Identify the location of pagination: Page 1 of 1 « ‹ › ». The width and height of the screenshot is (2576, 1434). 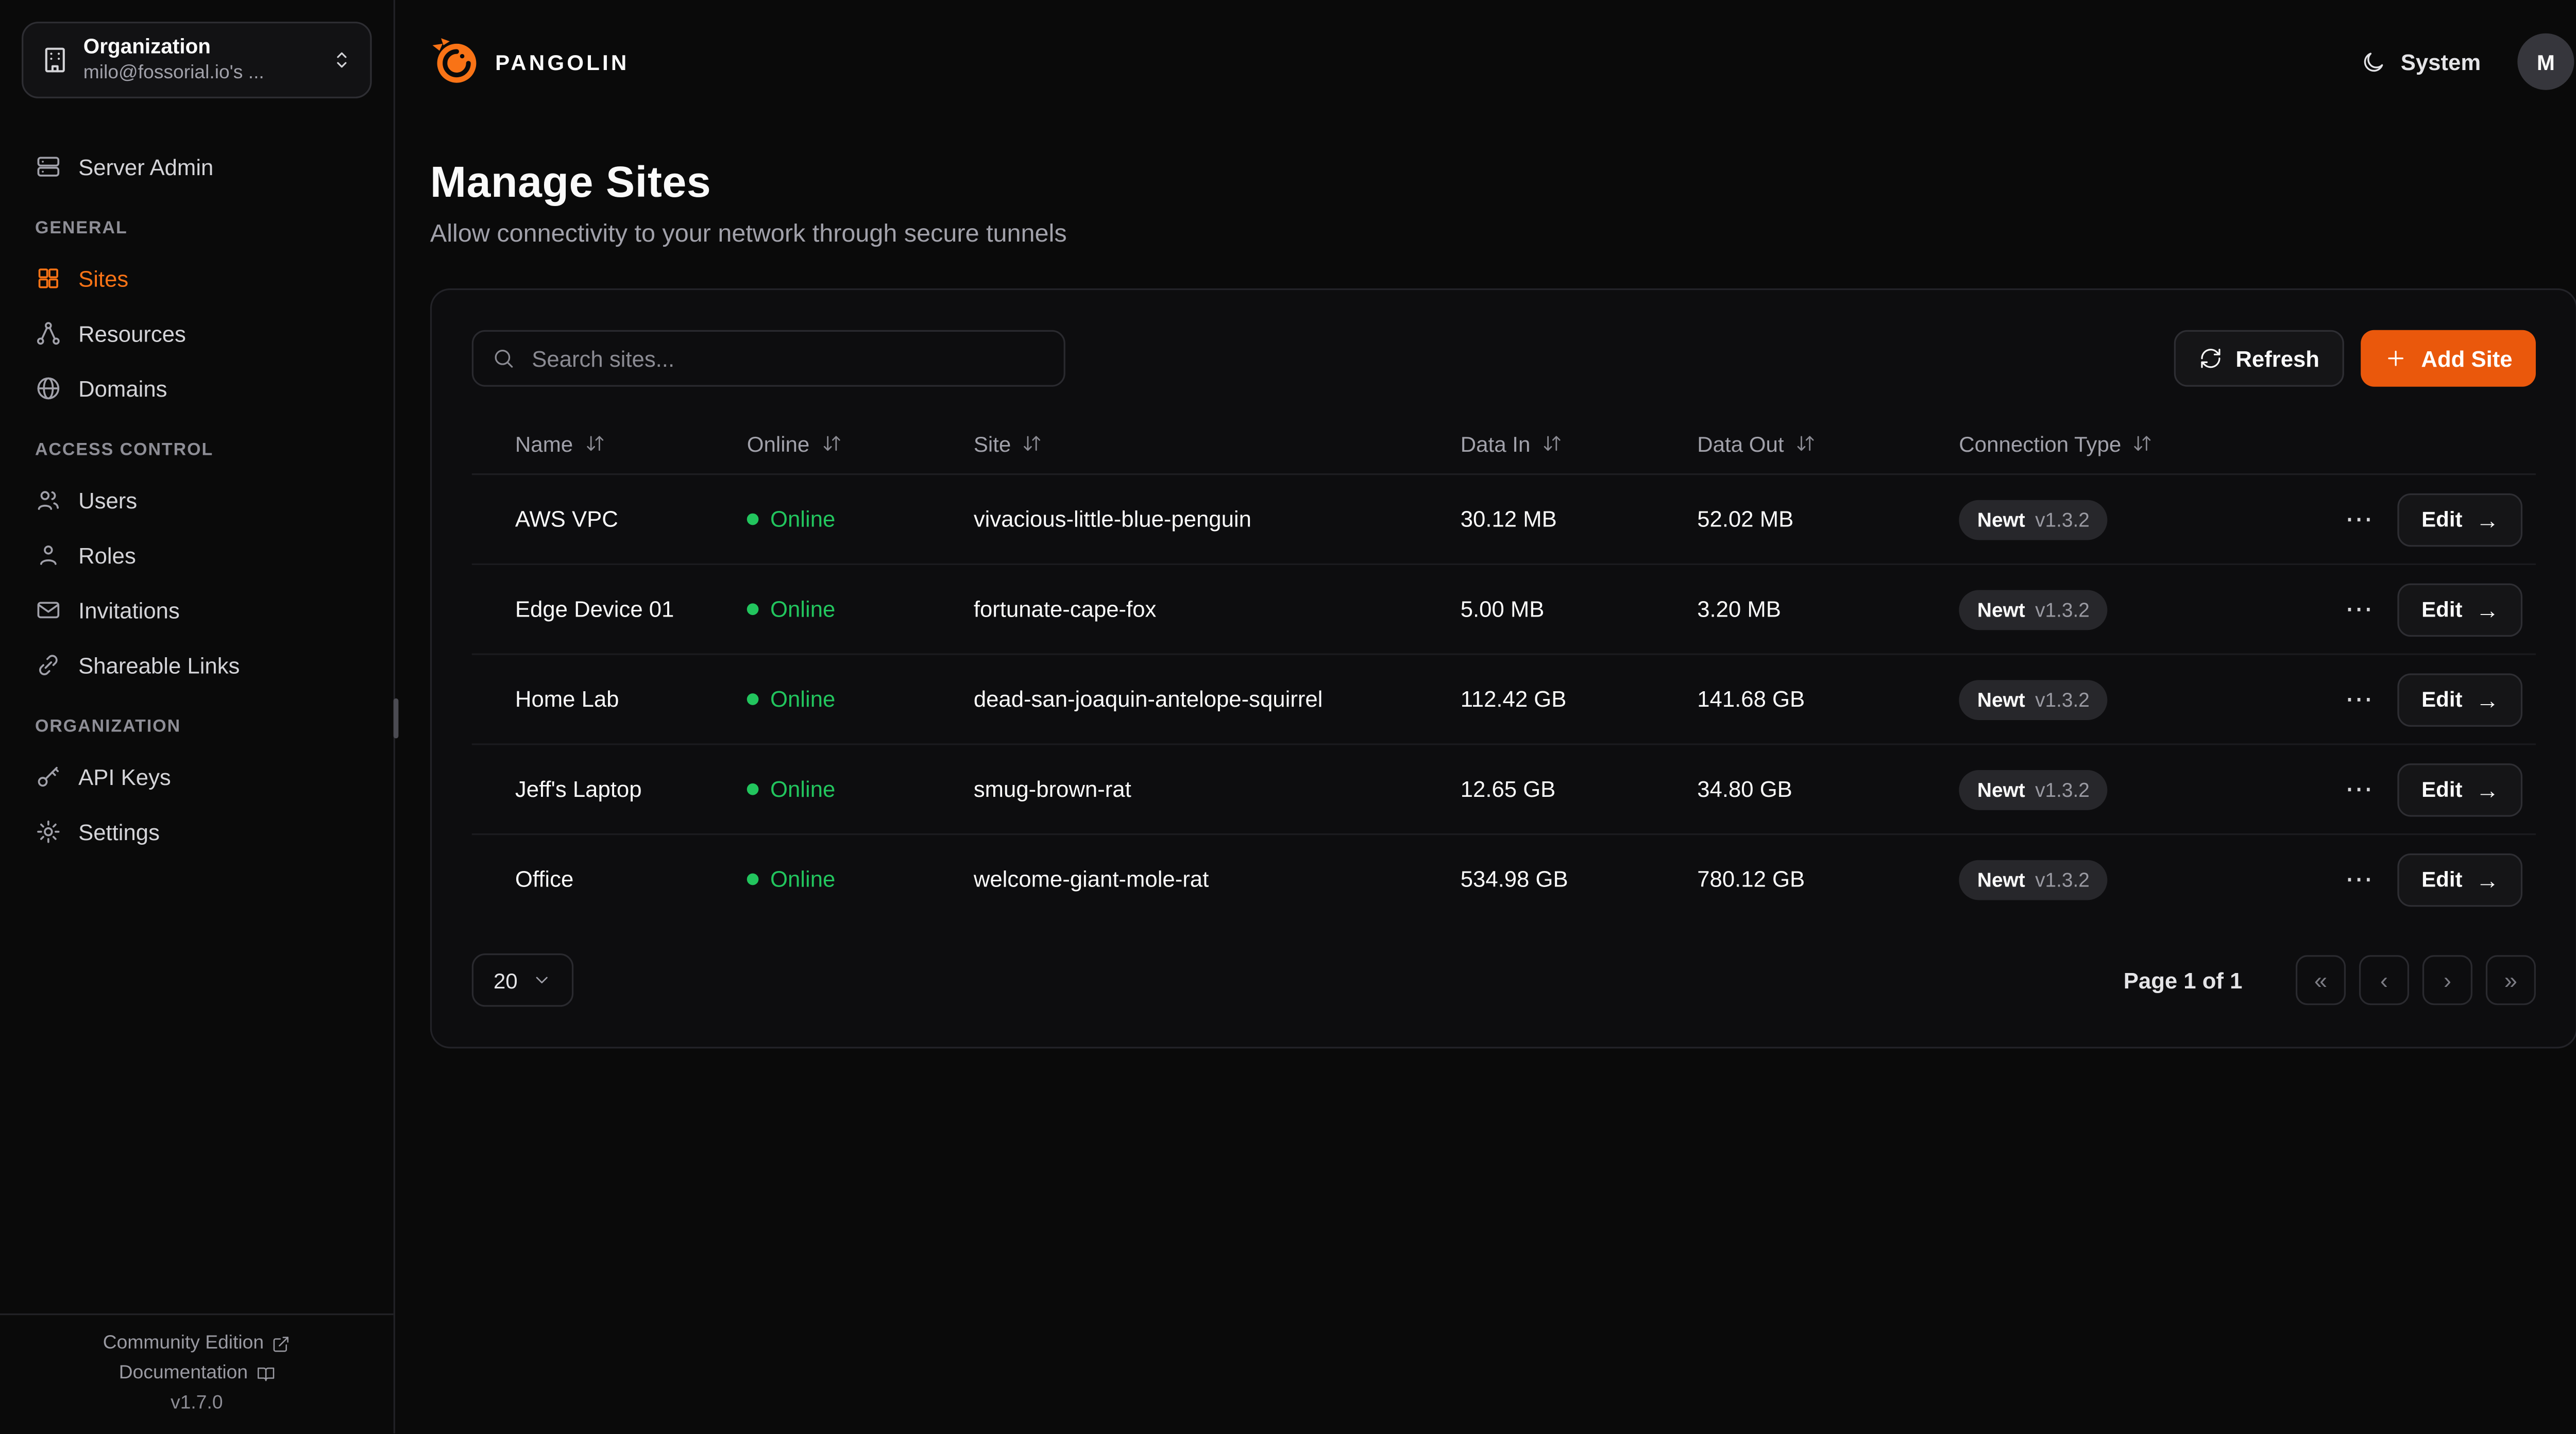
(2330, 980).